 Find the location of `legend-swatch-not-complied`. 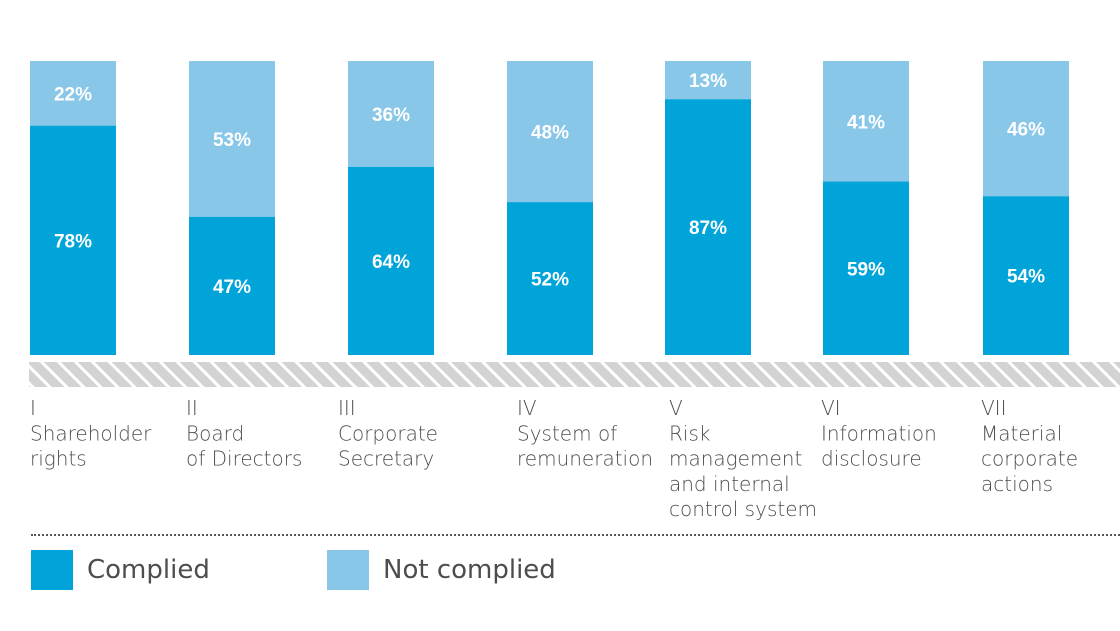

legend-swatch-not-complied is located at coordinates (348, 570).